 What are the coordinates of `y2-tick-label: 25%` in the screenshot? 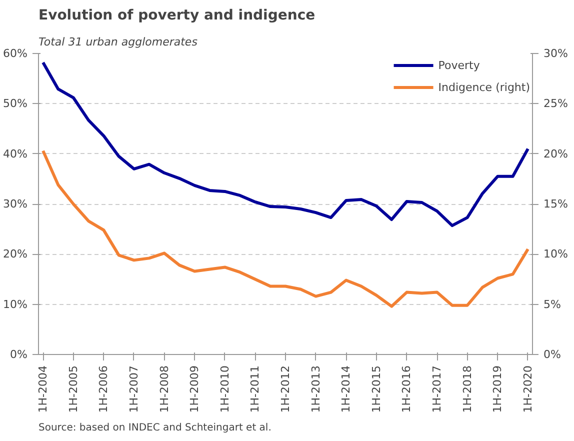 It's located at (556, 103).